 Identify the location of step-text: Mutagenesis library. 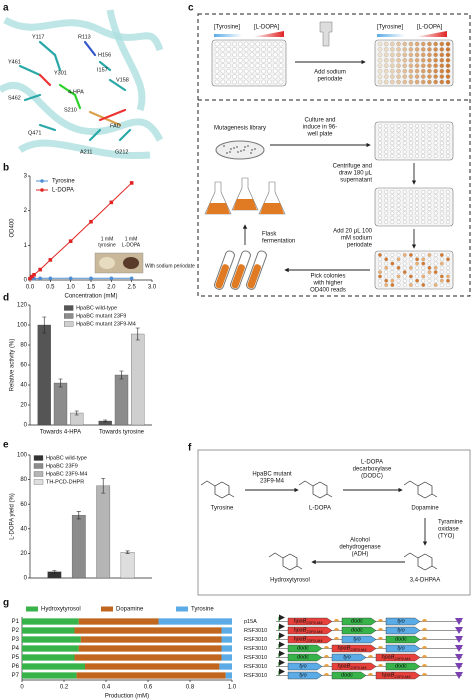
(240, 129).